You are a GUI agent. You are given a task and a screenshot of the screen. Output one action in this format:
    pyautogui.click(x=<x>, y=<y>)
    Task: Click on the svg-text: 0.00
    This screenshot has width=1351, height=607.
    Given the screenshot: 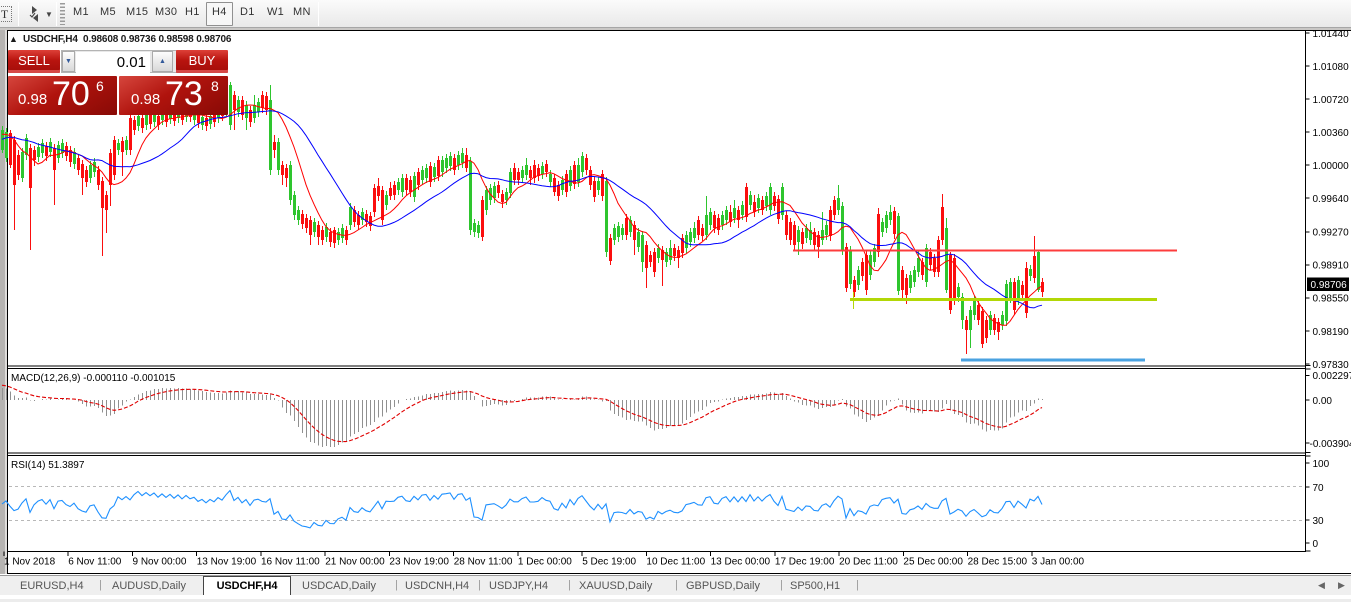 What is the action you would take?
    pyautogui.click(x=1323, y=401)
    